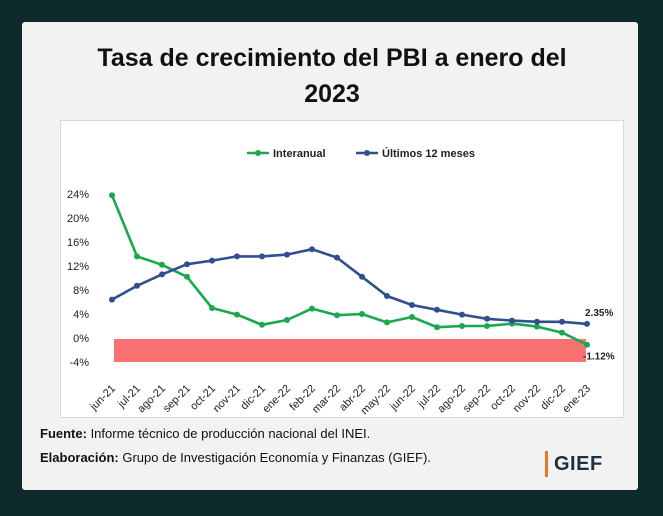 This screenshot has width=663, height=516. I want to click on source-label: Fuente:, so click(63, 433).